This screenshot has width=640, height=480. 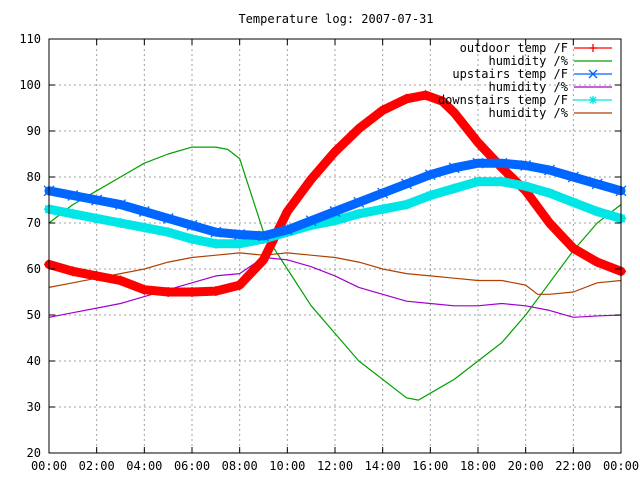 I want to click on chart-title: Temperature log: 2007-07-31, so click(x=335, y=19).